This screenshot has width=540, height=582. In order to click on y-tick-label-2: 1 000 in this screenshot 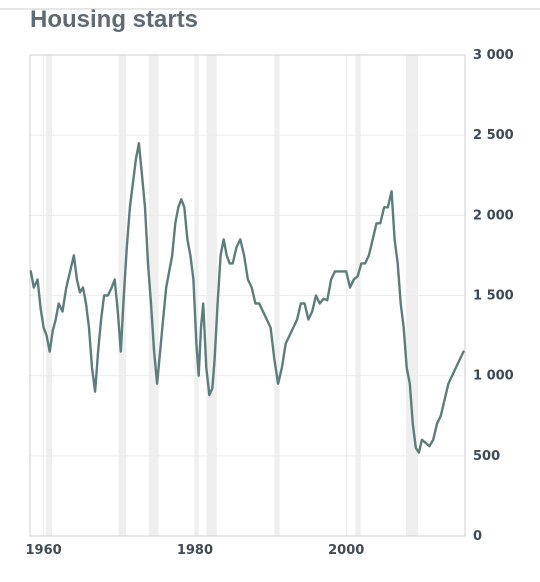, I will do `click(493, 376)`.